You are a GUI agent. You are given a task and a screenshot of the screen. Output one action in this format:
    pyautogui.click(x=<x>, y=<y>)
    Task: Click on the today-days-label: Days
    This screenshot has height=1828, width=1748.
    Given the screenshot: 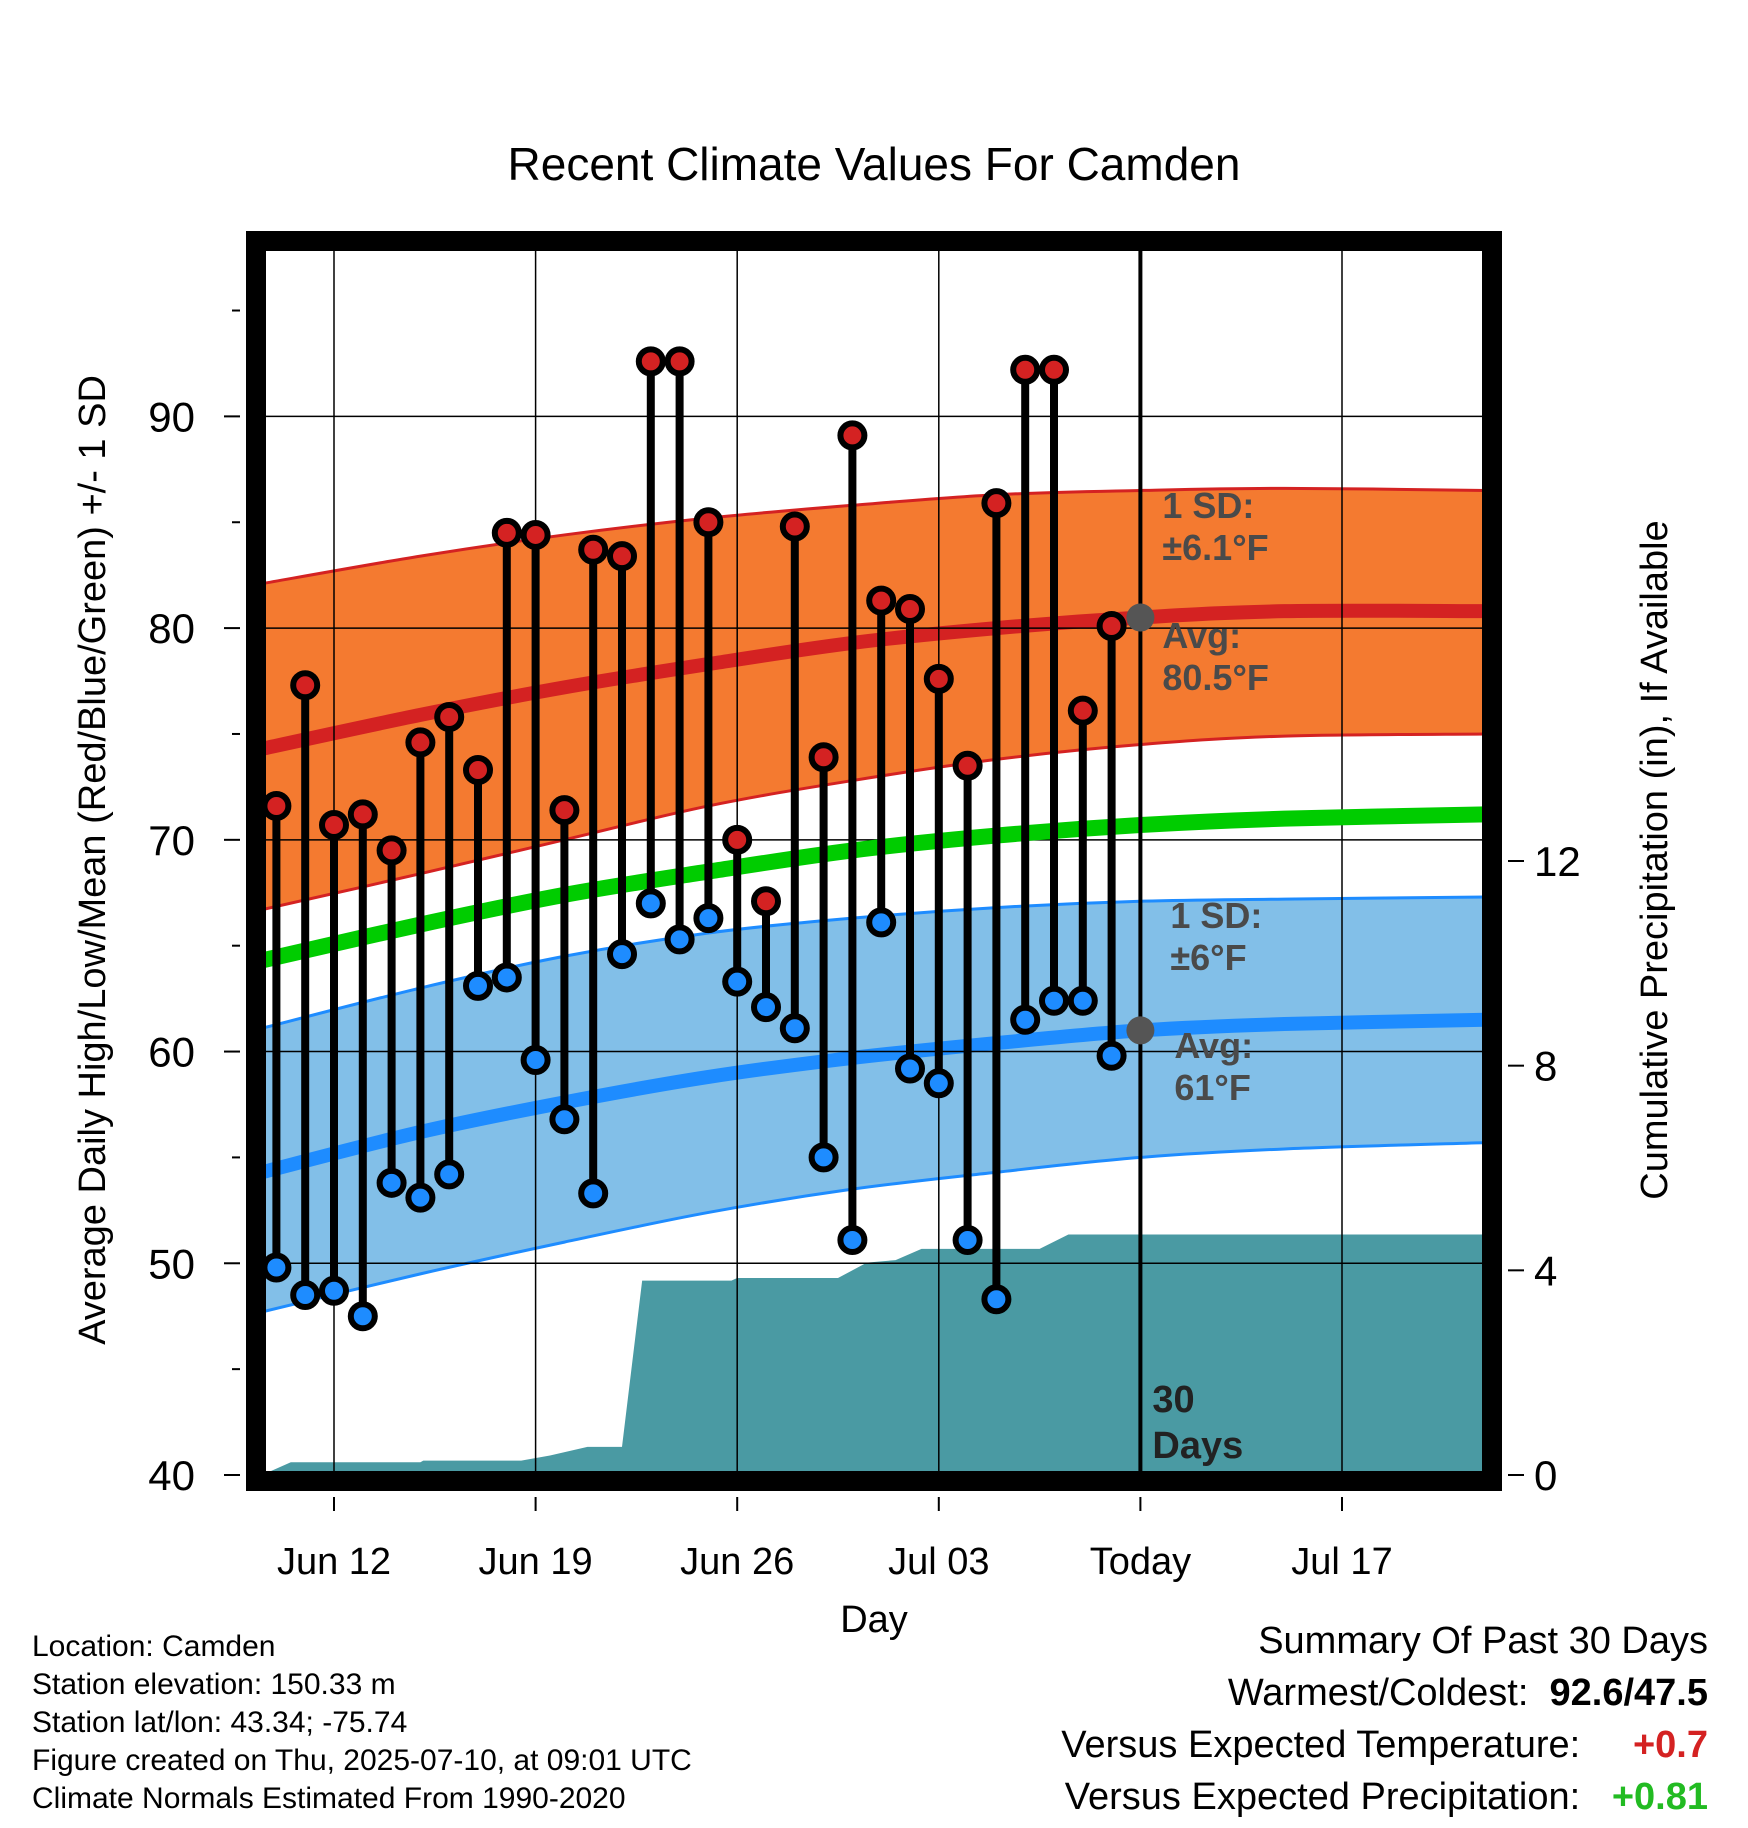 What is the action you would take?
    pyautogui.click(x=1197, y=1446)
    